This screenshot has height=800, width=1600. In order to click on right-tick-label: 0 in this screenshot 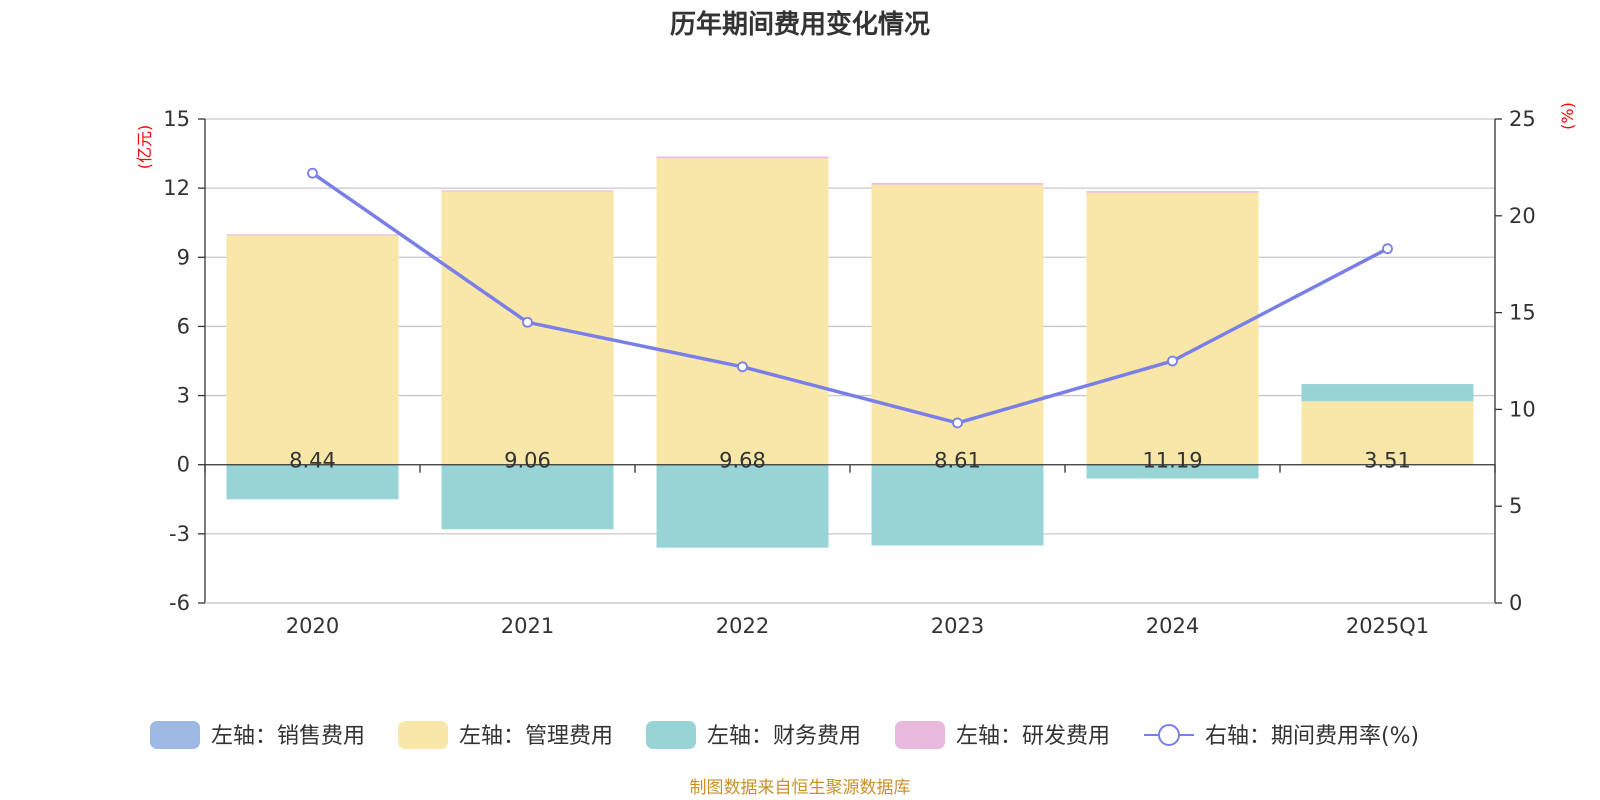, I will do `click(1515, 603)`.